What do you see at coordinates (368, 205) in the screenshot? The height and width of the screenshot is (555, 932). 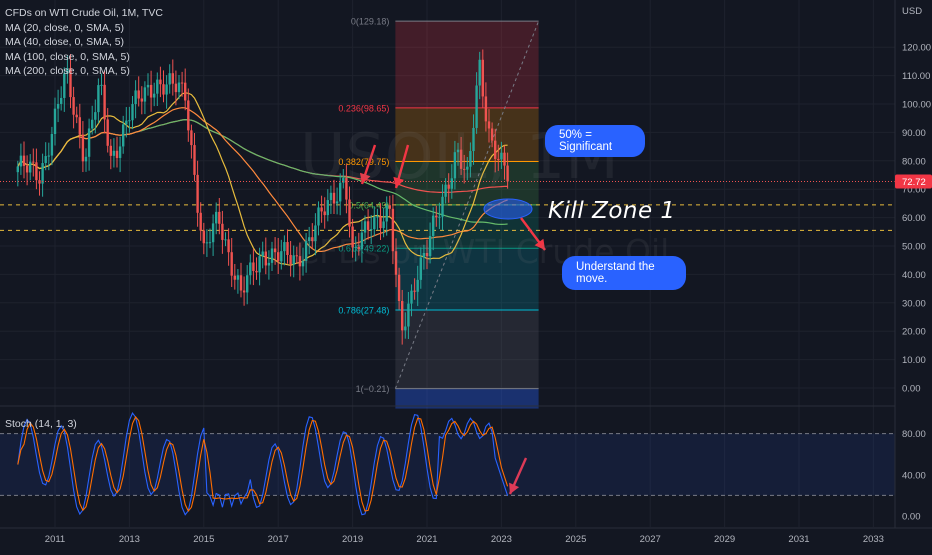 I see `fib-level-label: 0.5(64.49)` at bounding box center [368, 205].